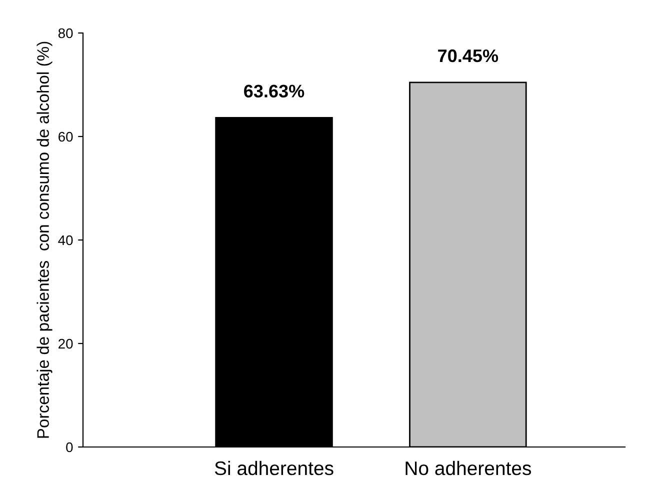 This screenshot has width=652, height=491. What do you see at coordinates (65, 33) in the screenshot?
I see `y-tick-label: 80` at bounding box center [65, 33].